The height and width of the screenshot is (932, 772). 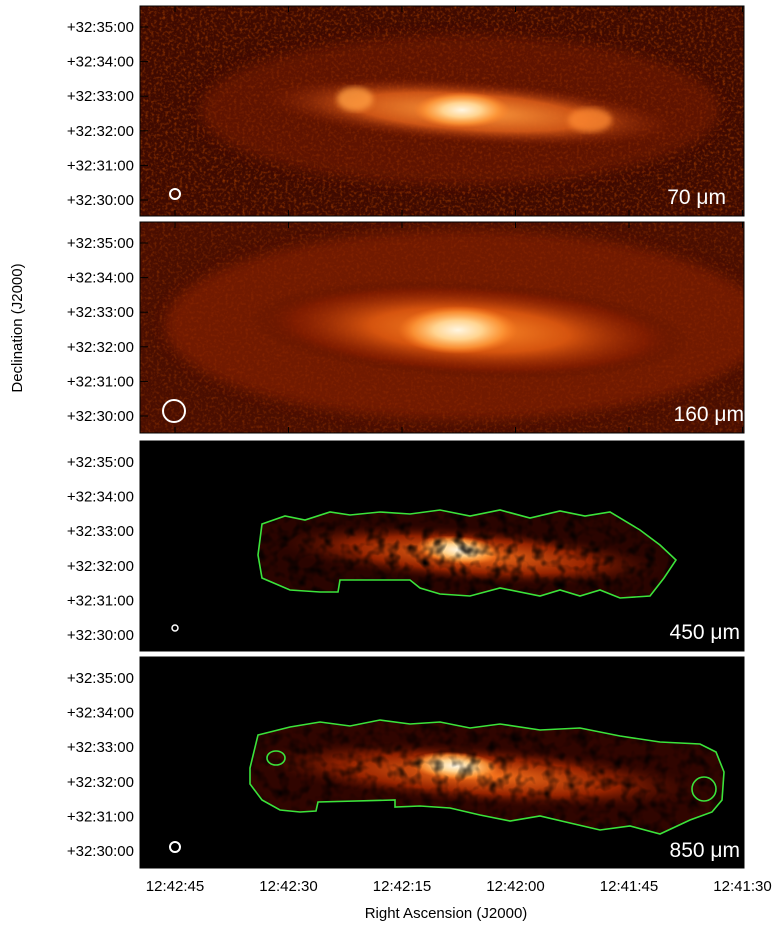 What do you see at coordinates (446, 913) in the screenshot?
I see `x-axis-title: Right Ascension (J2000)` at bounding box center [446, 913].